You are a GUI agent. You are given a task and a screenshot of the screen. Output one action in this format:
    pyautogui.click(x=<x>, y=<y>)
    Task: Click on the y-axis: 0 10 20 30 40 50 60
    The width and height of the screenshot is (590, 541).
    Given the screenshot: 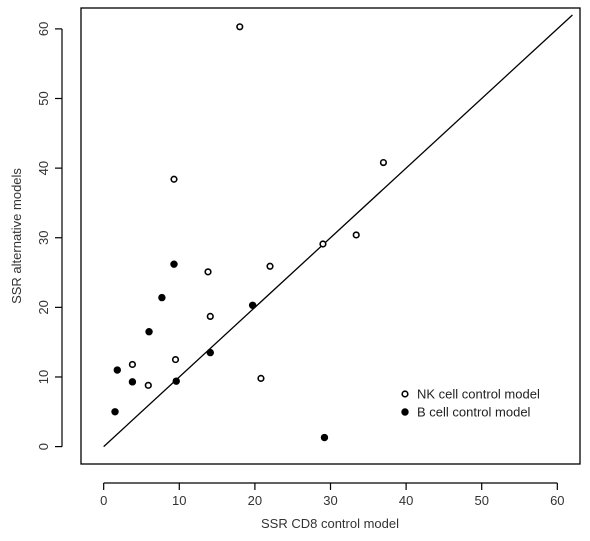 What is the action you would take?
    pyautogui.click(x=49, y=236)
    